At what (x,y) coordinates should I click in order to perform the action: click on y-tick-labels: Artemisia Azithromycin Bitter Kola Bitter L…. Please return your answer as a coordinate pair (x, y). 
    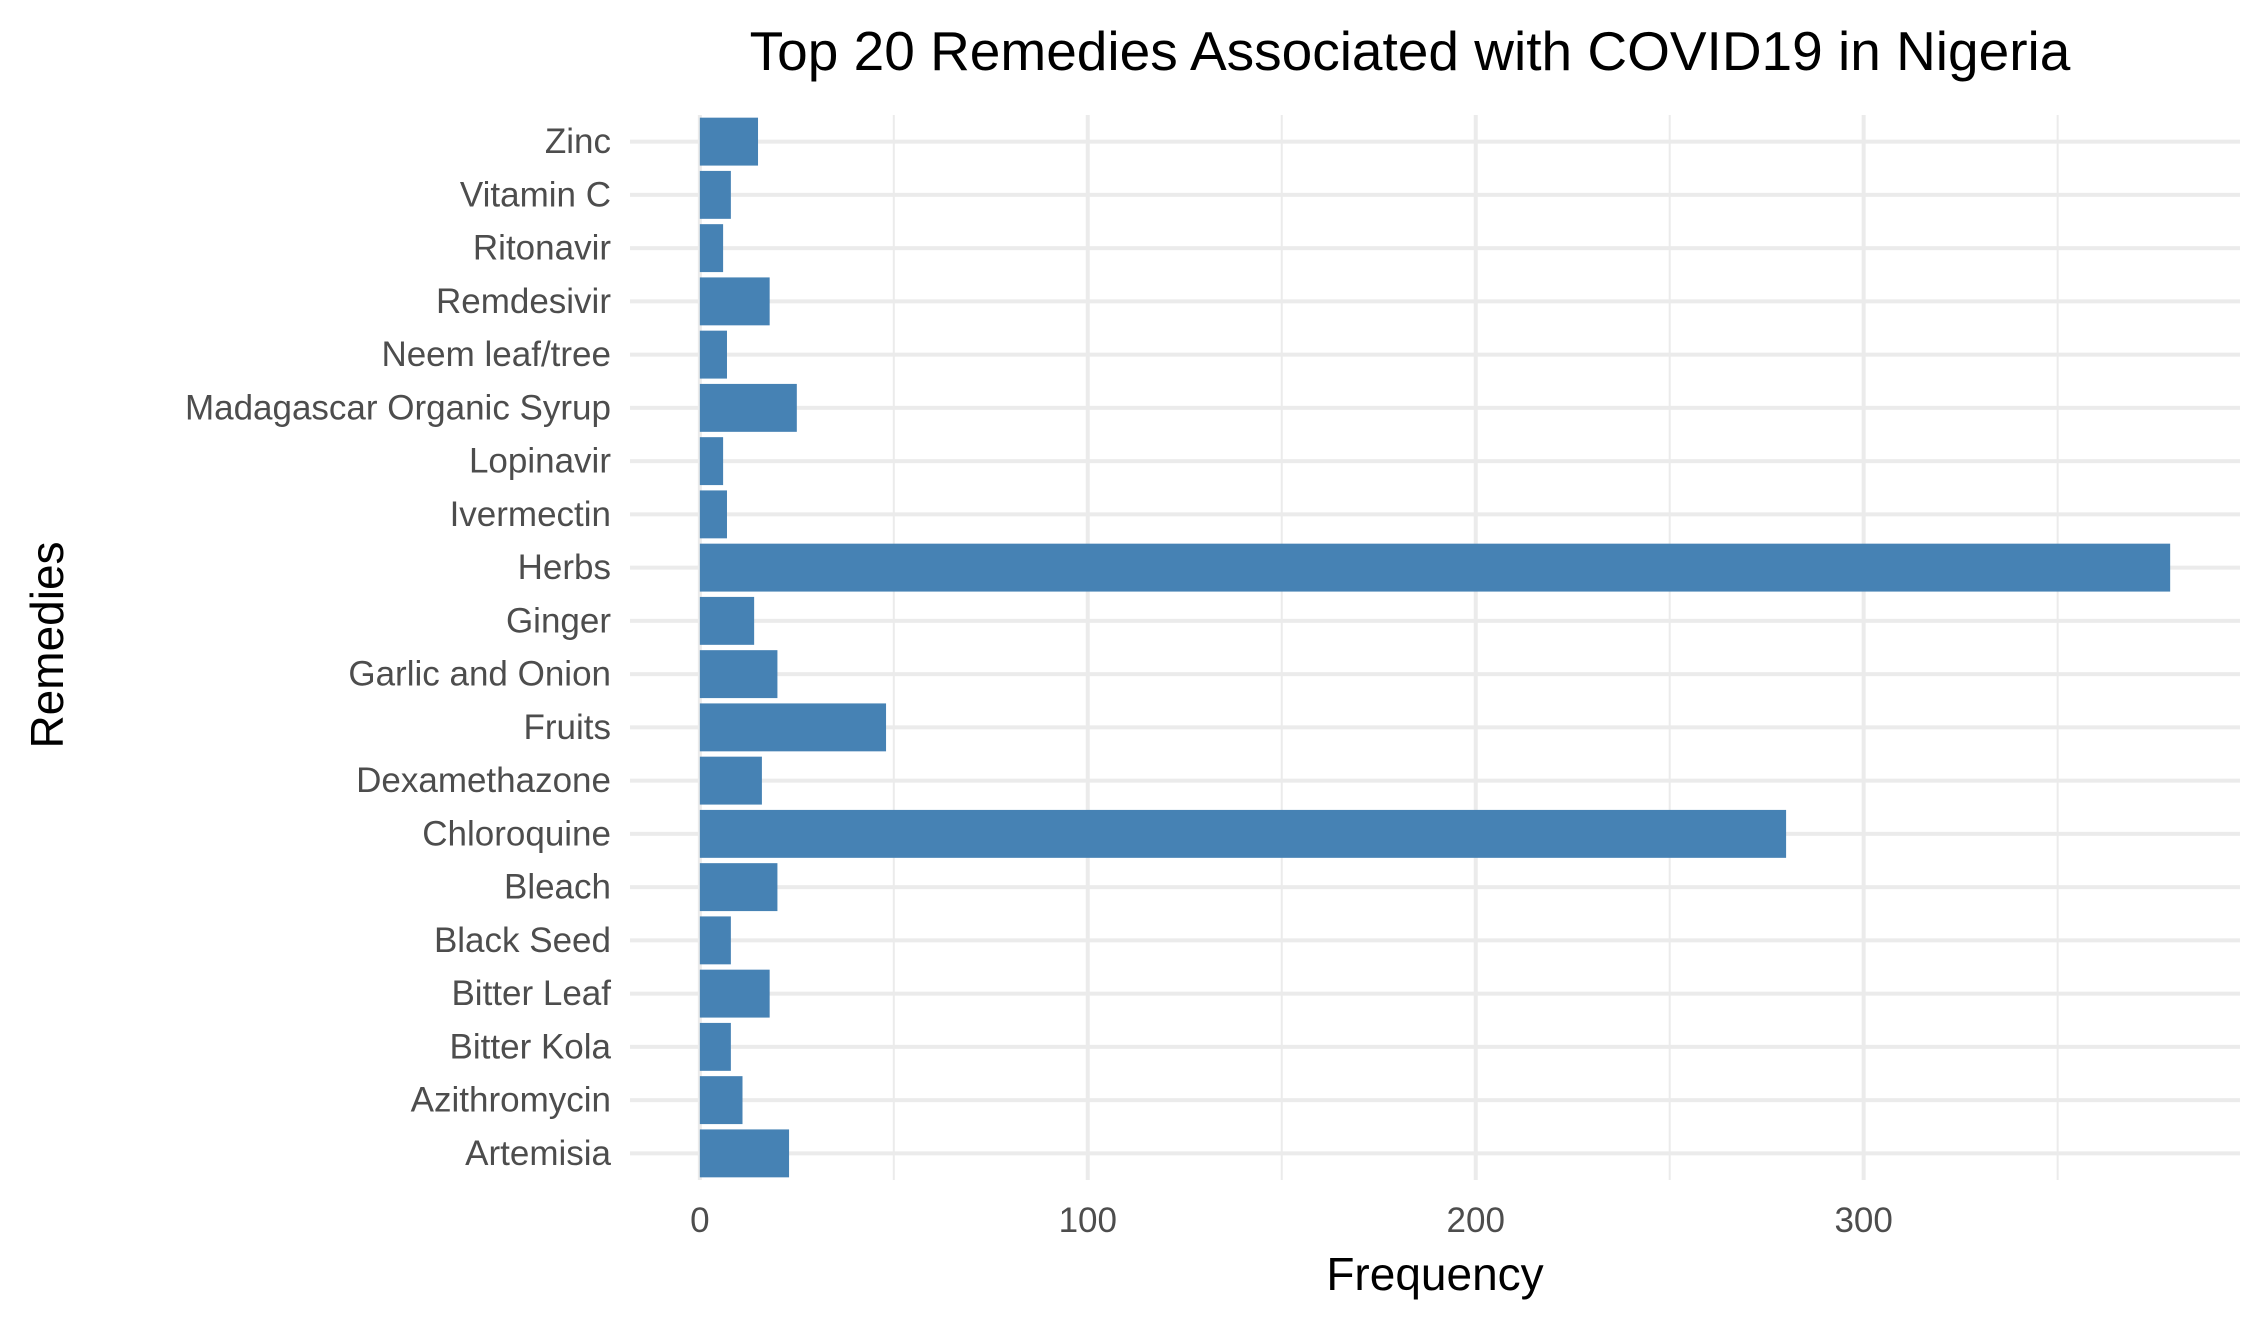
    Looking at the image, I should click on (398, 647).